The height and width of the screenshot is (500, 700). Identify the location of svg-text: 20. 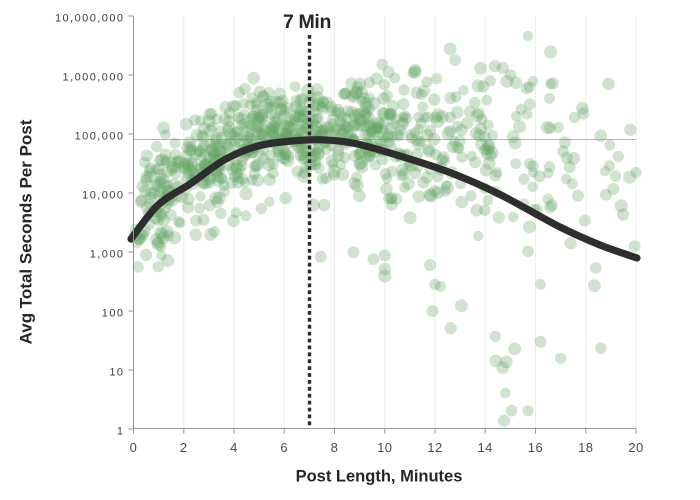
(635, 447).